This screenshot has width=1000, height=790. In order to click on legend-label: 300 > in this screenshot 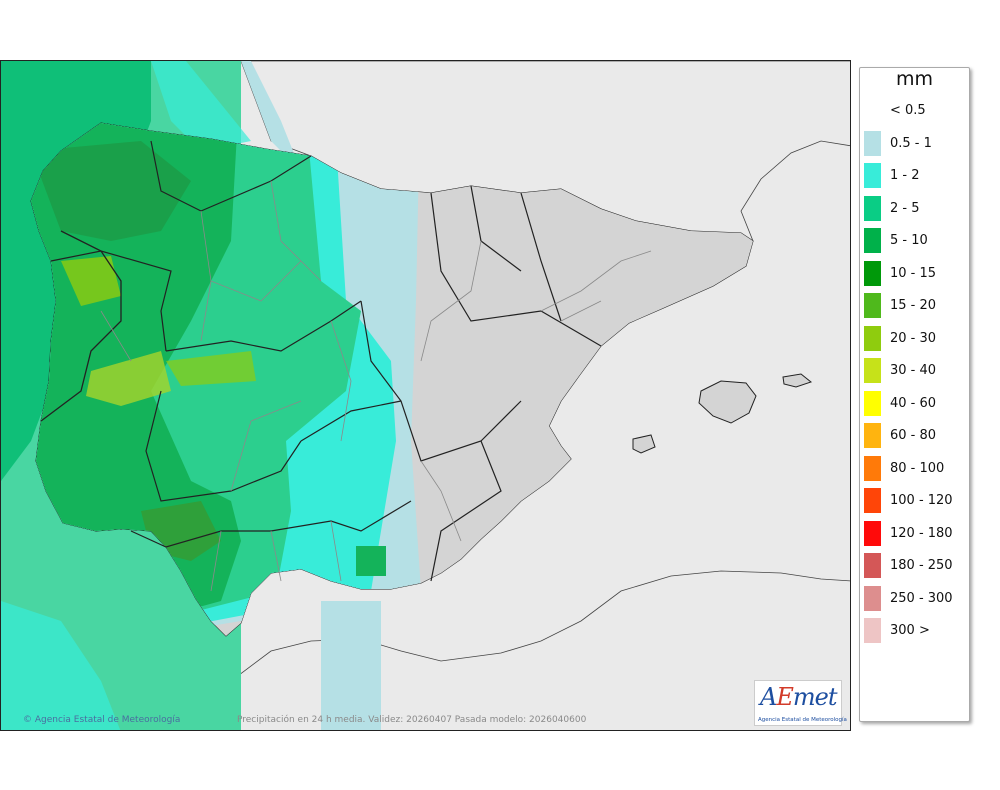, I will do `click(910, 630)`.